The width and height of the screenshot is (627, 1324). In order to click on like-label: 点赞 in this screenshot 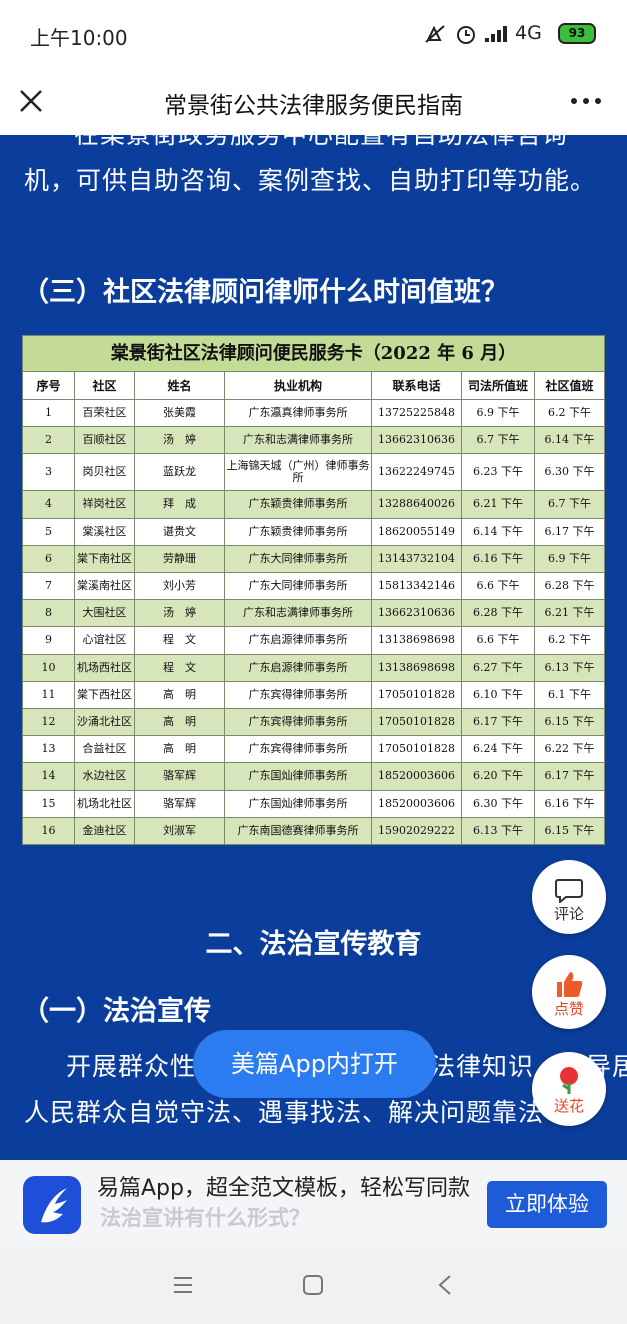, I will do `click(568, 1009)`.